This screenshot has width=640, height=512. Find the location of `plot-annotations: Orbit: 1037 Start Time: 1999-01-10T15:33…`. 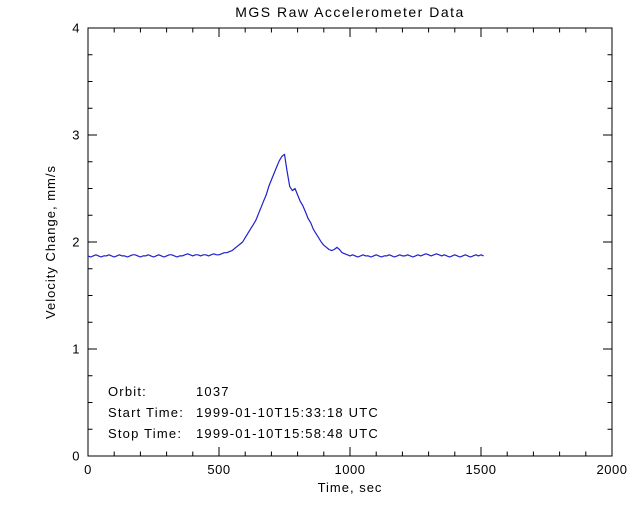

plot-annotations: Orbit: 1037 Start Time: 1999-01-10T15:33… is located at coordinates (243, 412).